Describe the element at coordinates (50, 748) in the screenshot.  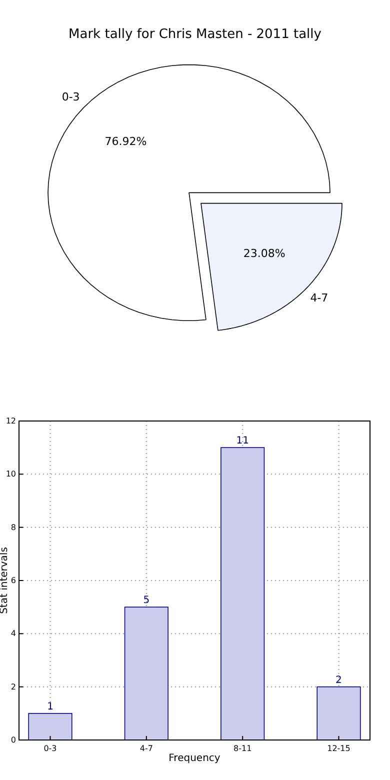
I see `x-tick-label: 0-3` at that location.